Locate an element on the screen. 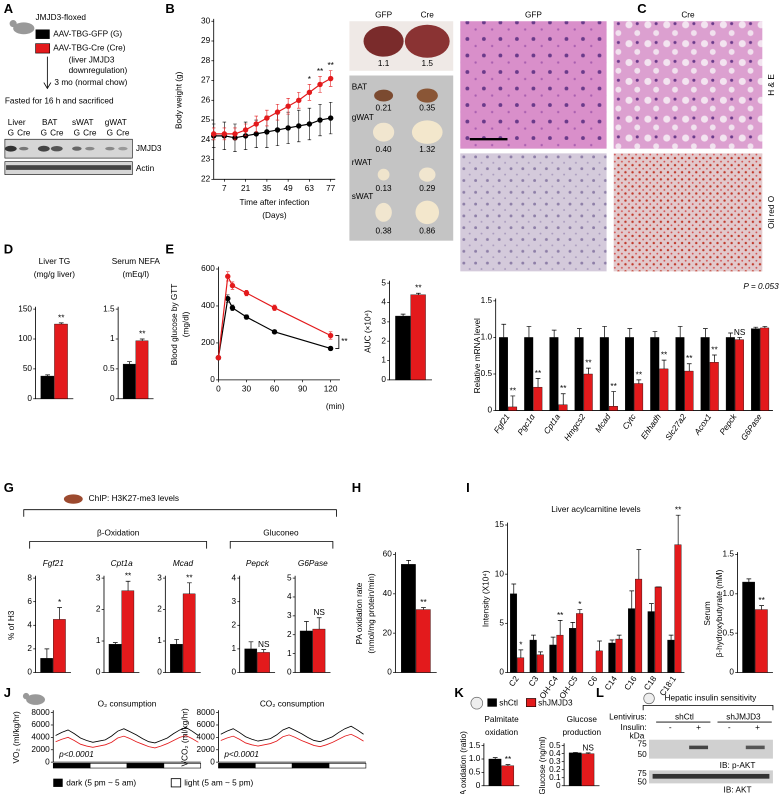 Image resolution: width=779 pixels, height=794 pixels. x-tick-label: 120 is located at coordinates (331, 389).